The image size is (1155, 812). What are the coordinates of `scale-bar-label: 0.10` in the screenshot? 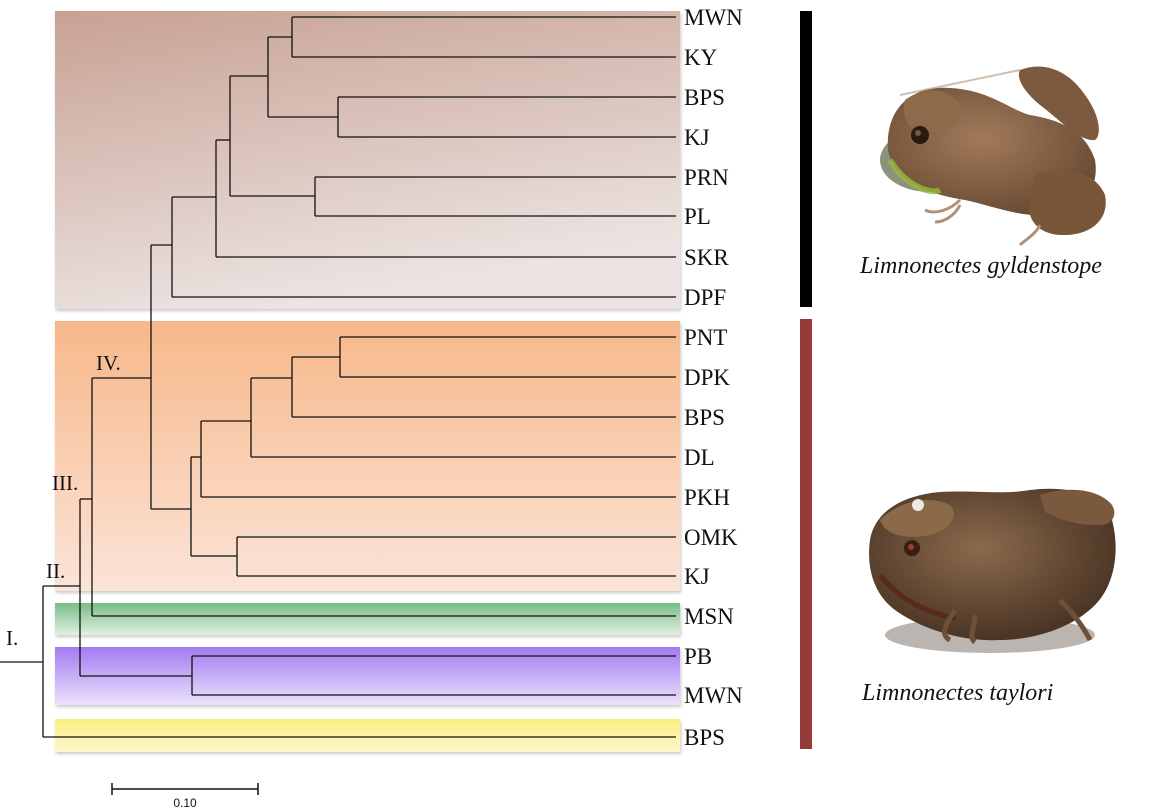 It's located at (185, 803).